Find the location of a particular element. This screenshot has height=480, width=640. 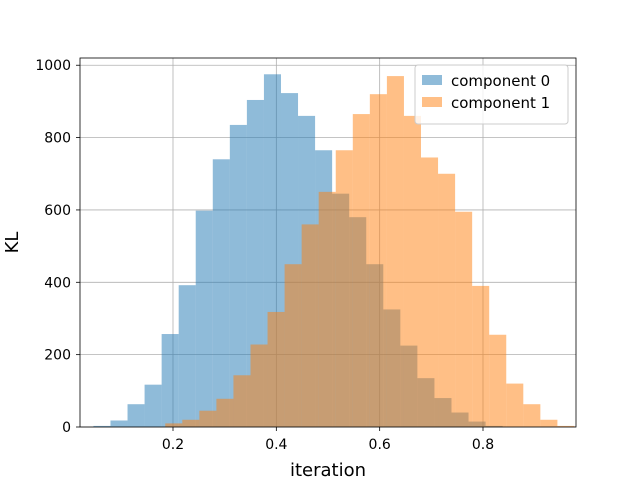

legend-label-0: component 0 is located at coordinates (500, 81).